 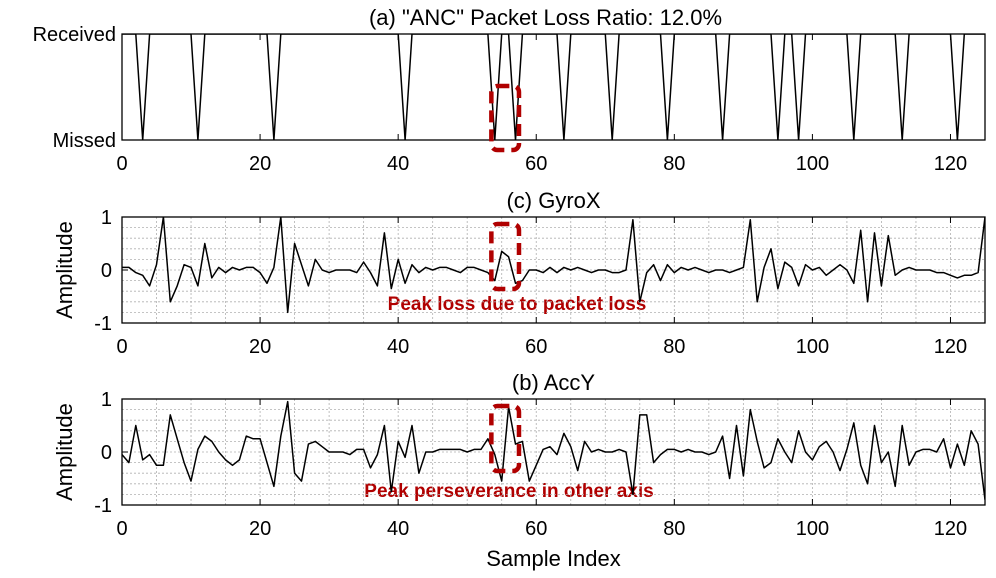 I want to click on panel-b-annotation: Peak perseverance in other axis, so click(x=508, y=491).